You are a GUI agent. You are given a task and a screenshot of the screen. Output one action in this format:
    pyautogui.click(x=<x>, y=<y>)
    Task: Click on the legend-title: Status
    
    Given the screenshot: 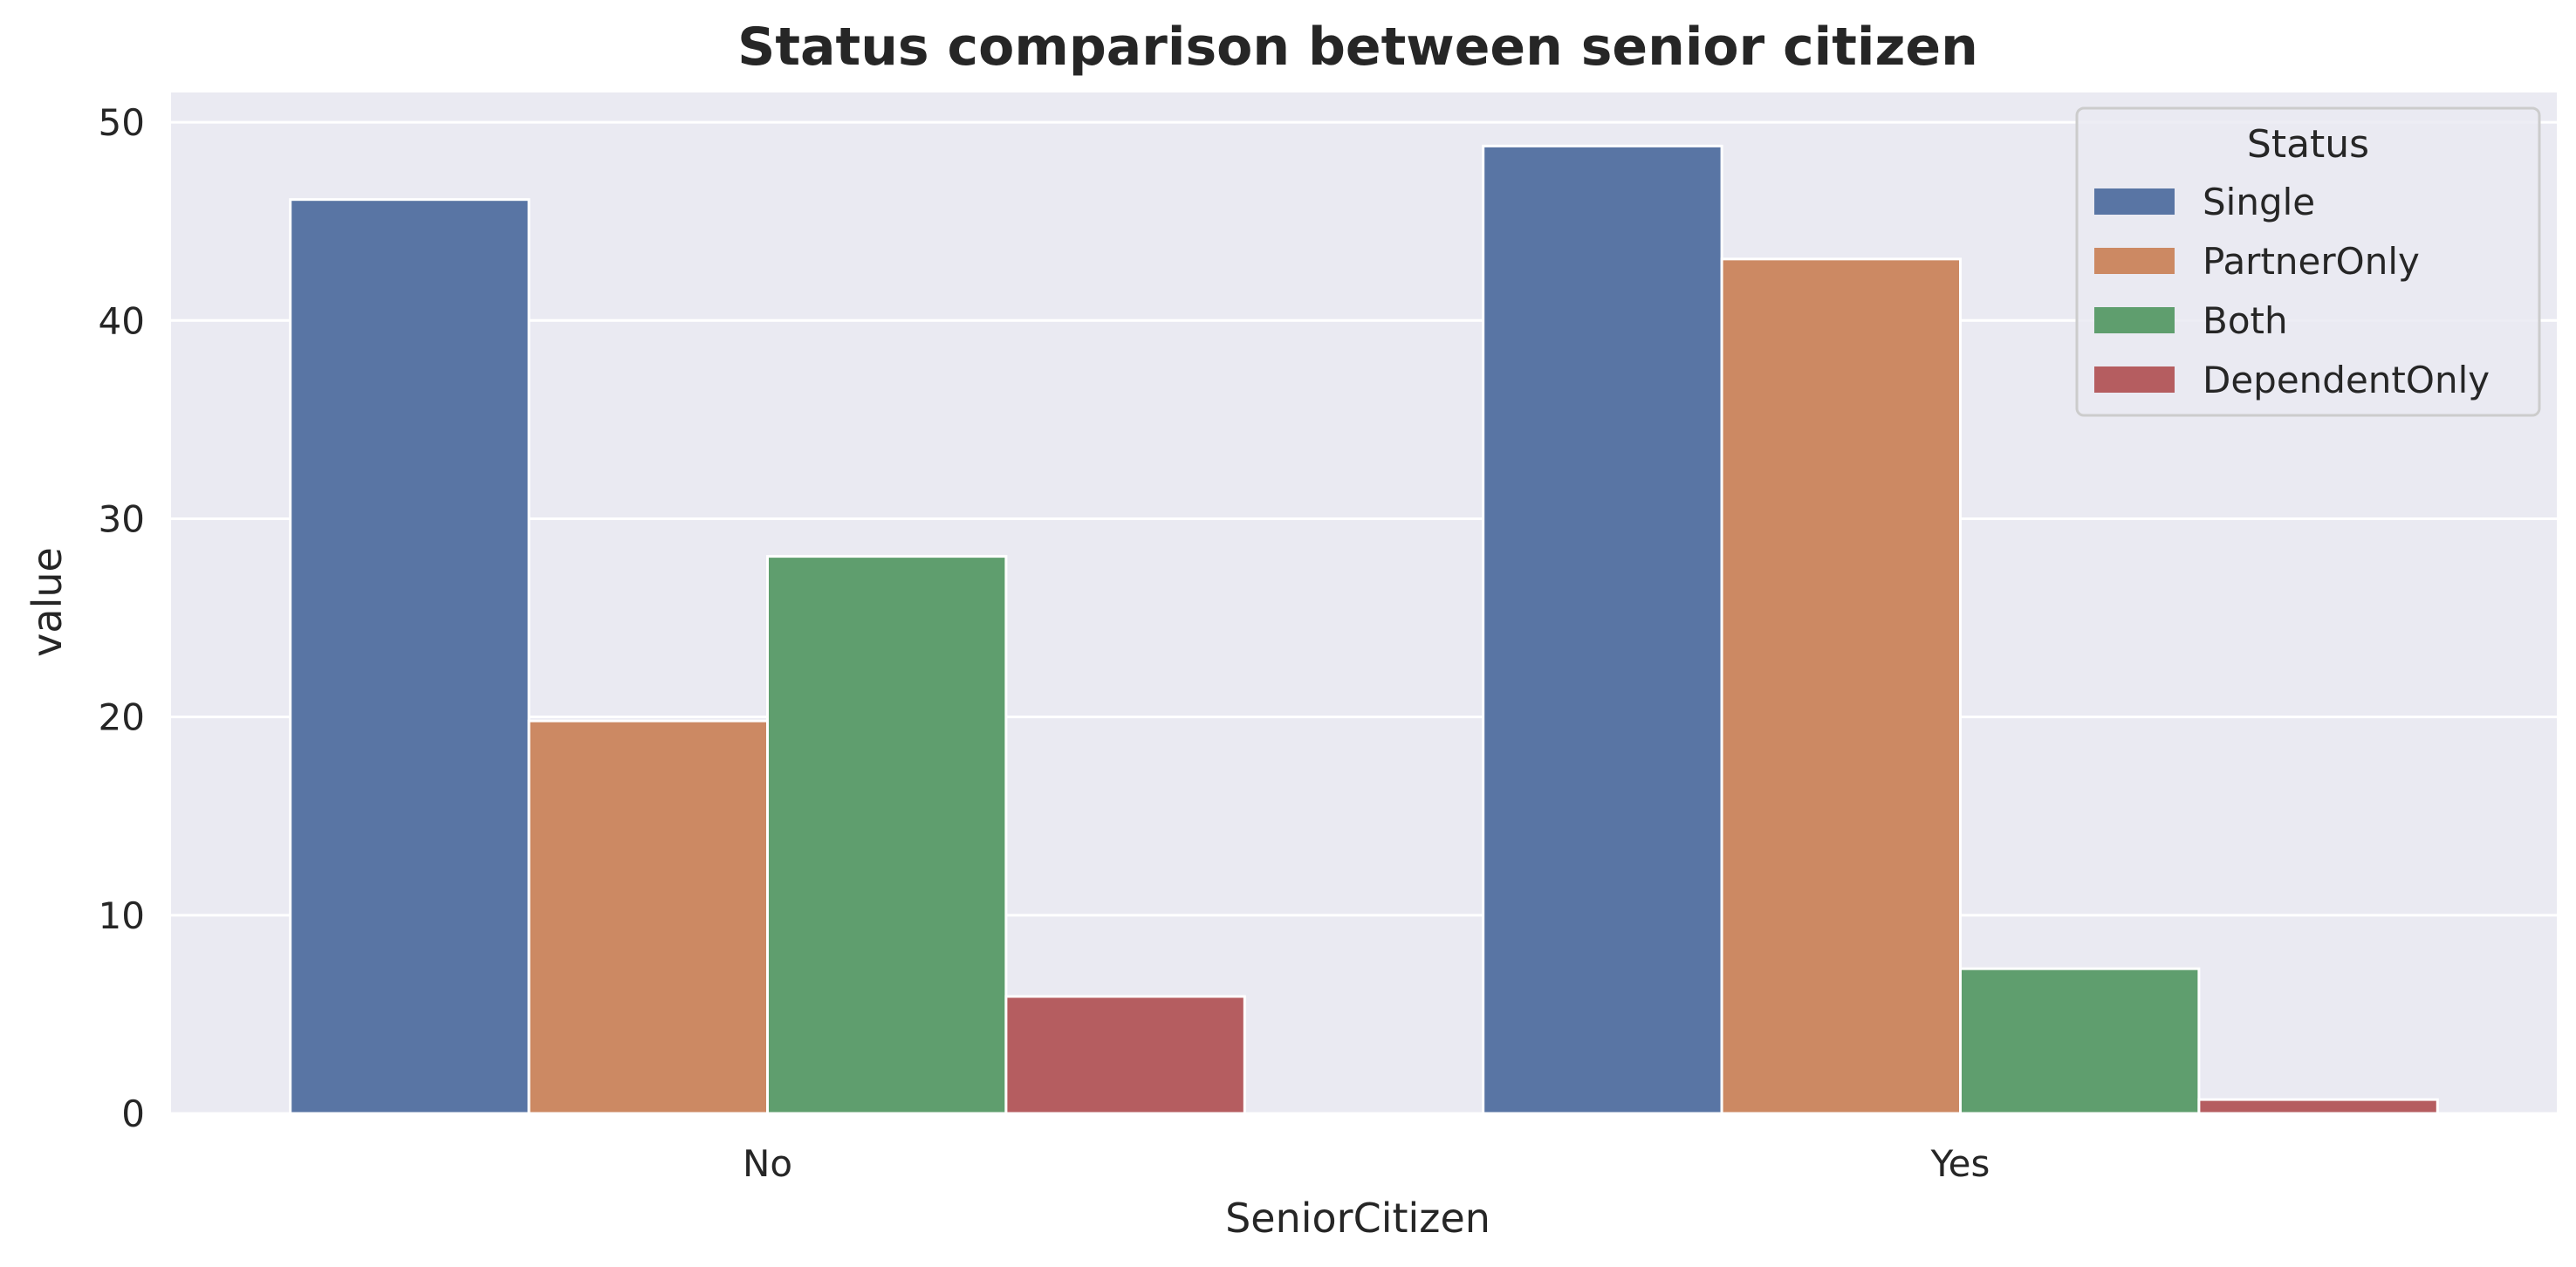 What is the action you would take?
    pyautogui.click(x=2308, y=144)
    